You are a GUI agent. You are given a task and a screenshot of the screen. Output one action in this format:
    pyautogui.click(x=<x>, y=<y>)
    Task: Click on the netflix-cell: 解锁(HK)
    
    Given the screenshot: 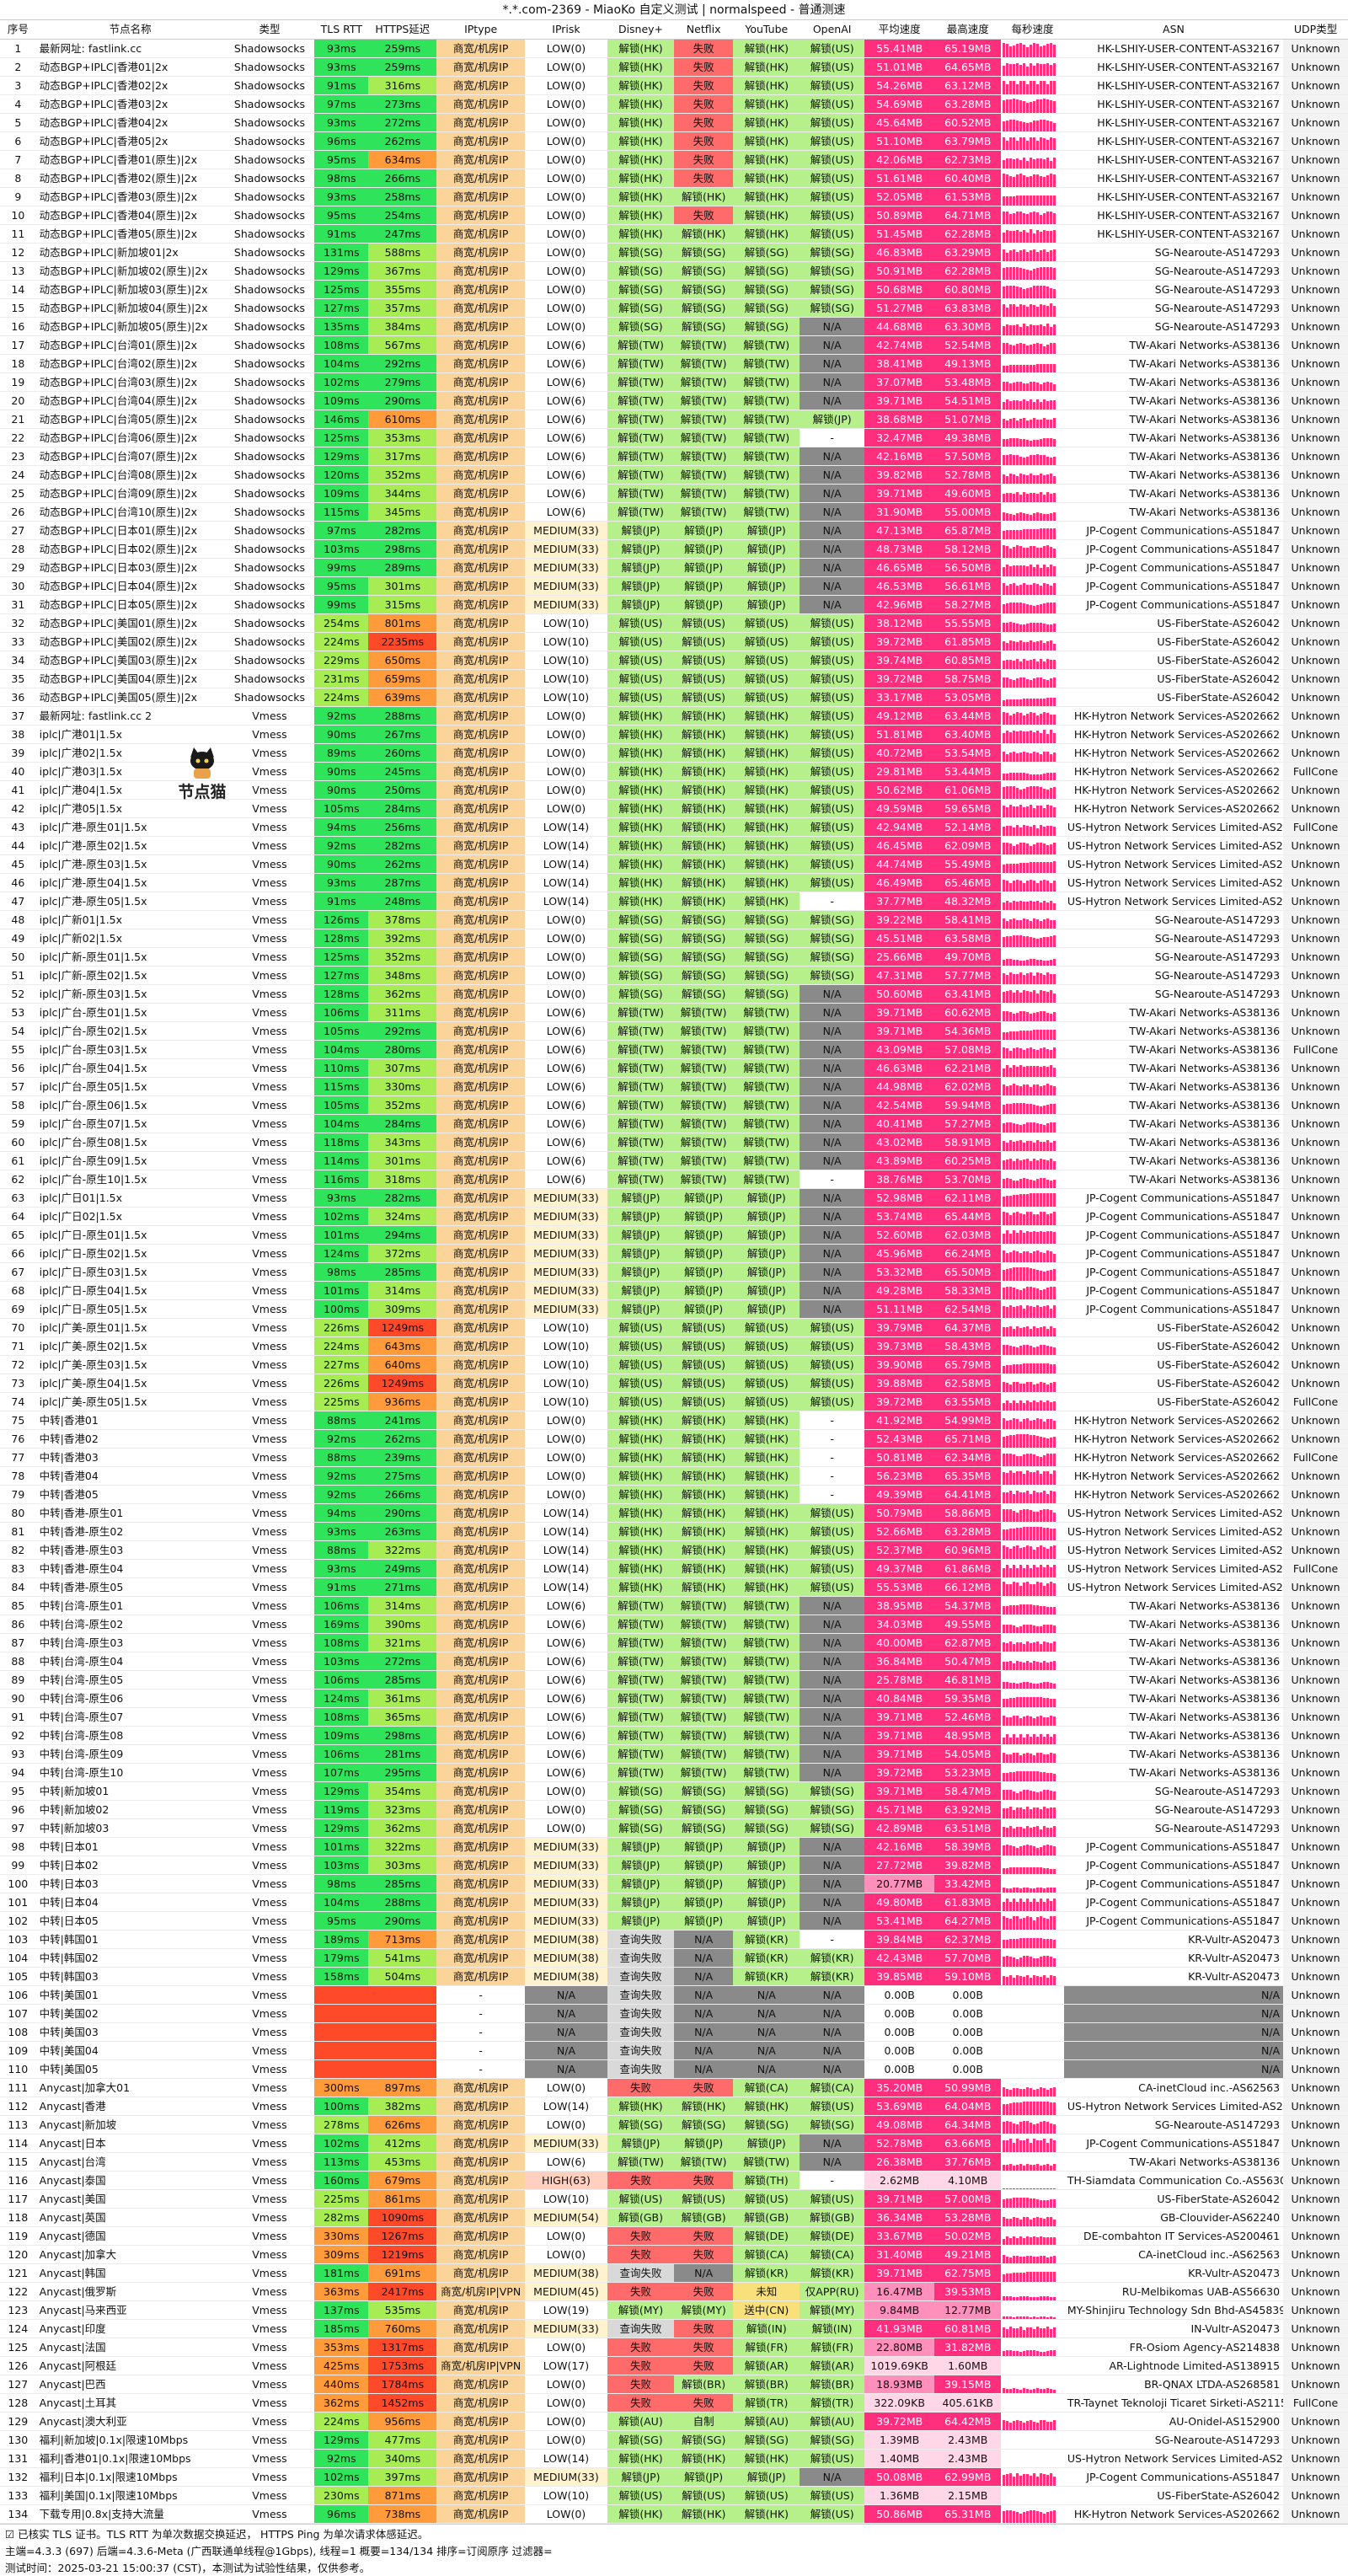 What is the action you would take?
    pyautogui.click(x=703, y=845)
    